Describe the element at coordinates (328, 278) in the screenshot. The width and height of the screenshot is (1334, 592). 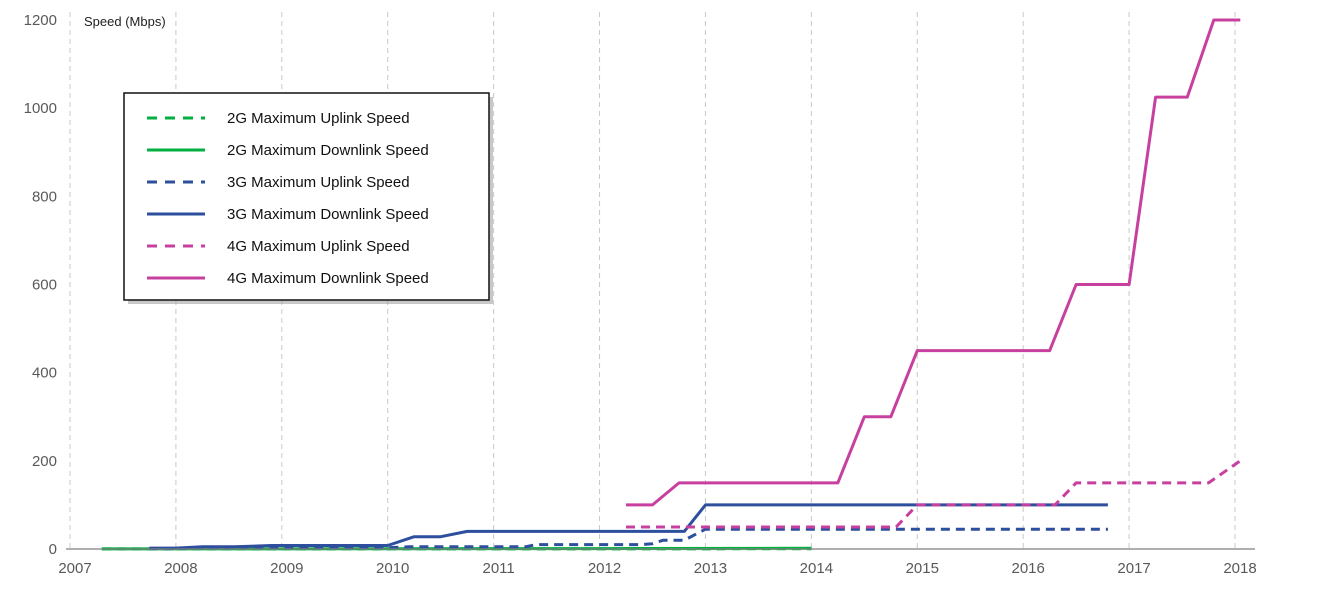
I see `legend-label-5: 4G Maximum Downlink Speed` at that location.